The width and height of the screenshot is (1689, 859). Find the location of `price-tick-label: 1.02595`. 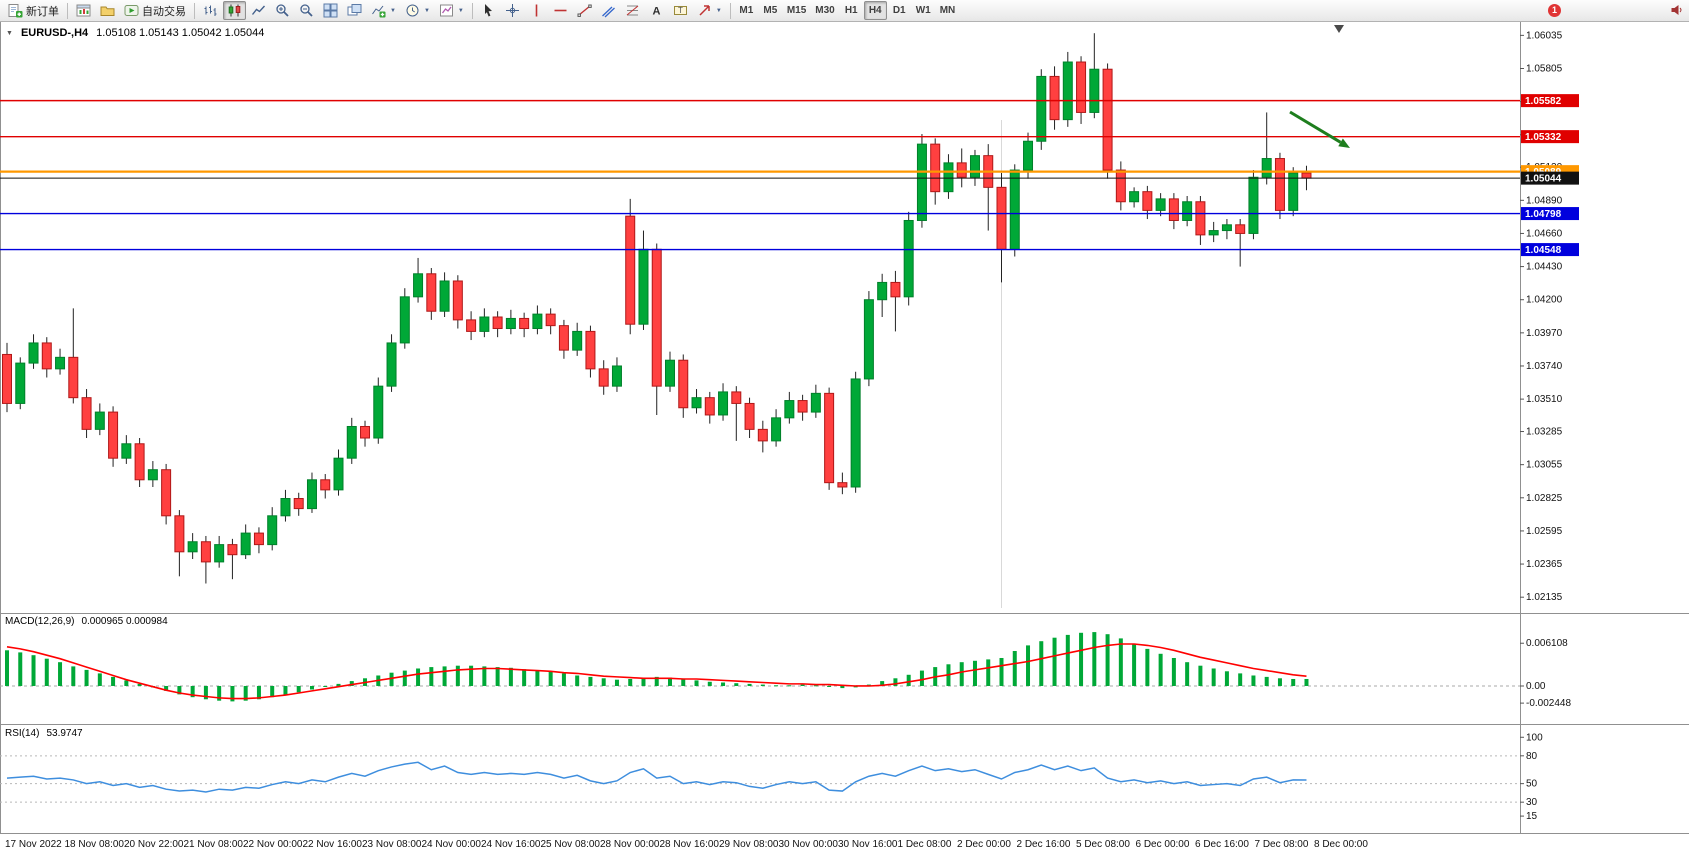

price-tick-label: 1.02595 is located at coordinates (1544, 531).